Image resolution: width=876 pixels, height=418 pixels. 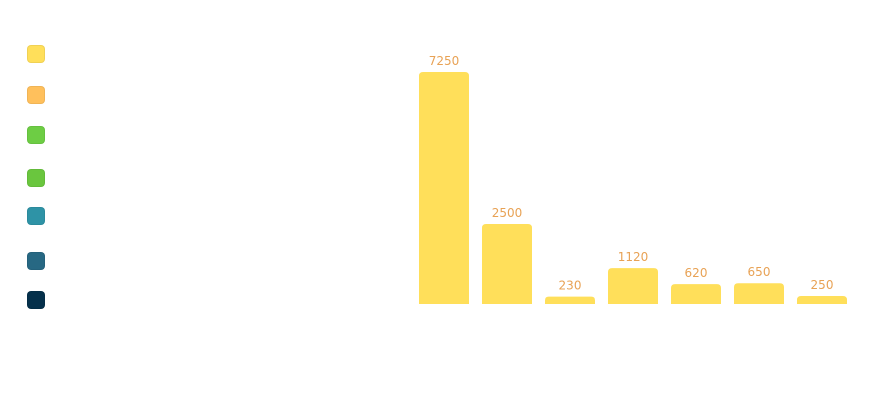 I want to click on bar-value-label: 650, so click(x=759, y=272).